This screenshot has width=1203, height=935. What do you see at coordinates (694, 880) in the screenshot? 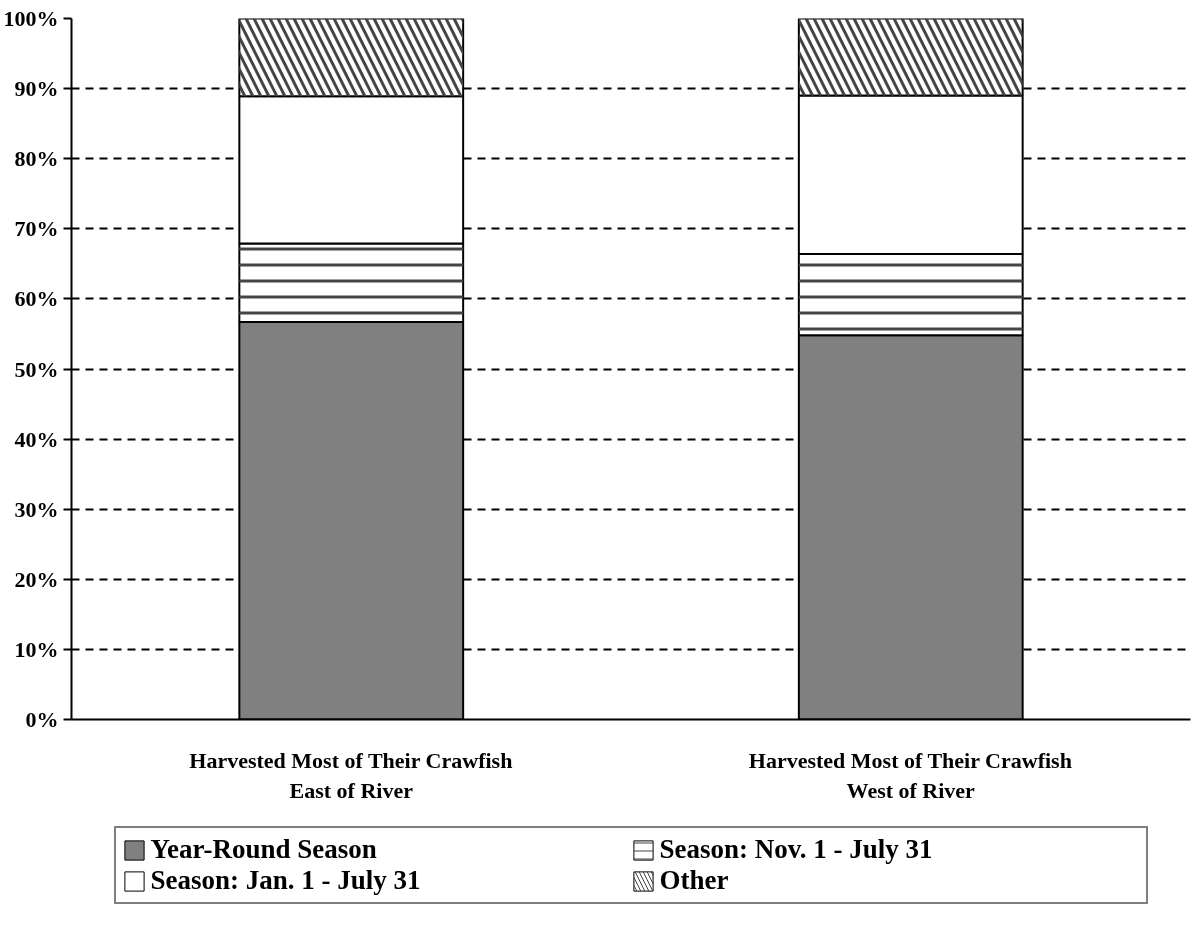
I see `legend-label: Other` at bounding box center [694, 880].